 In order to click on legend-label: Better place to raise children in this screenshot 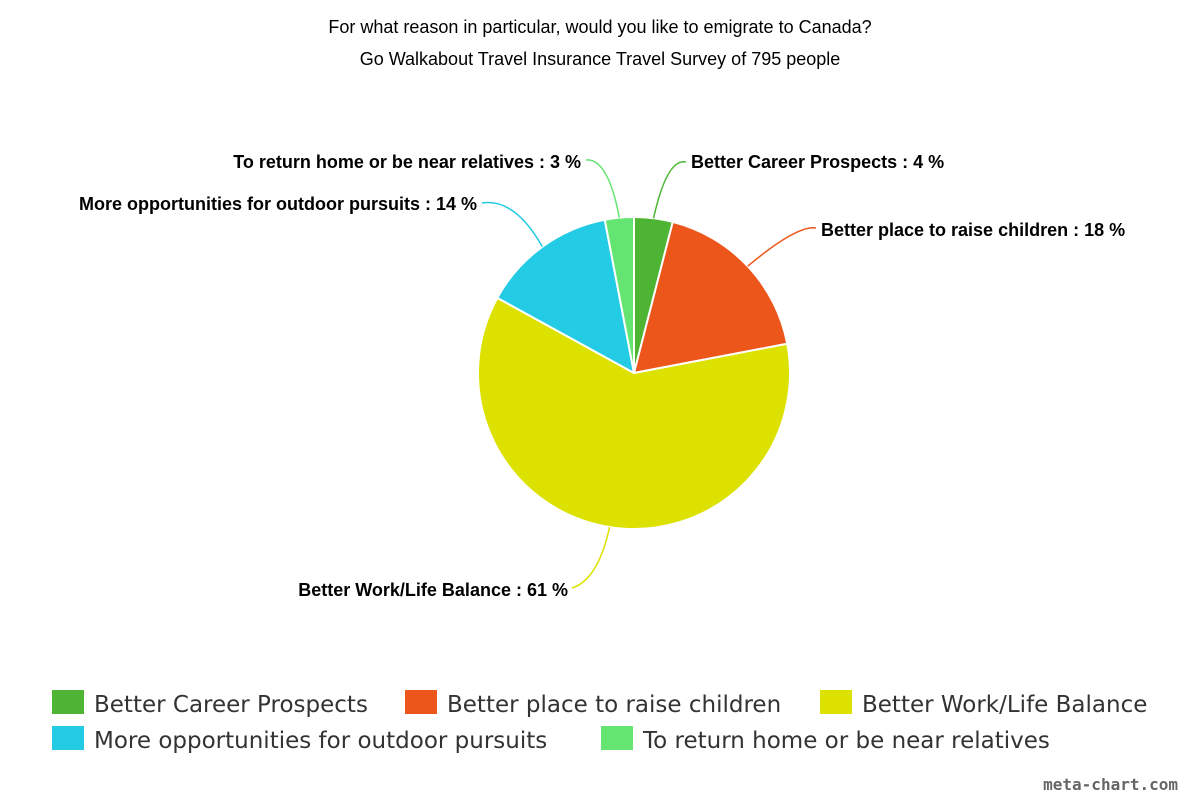, I will do `click(614, 705)`.